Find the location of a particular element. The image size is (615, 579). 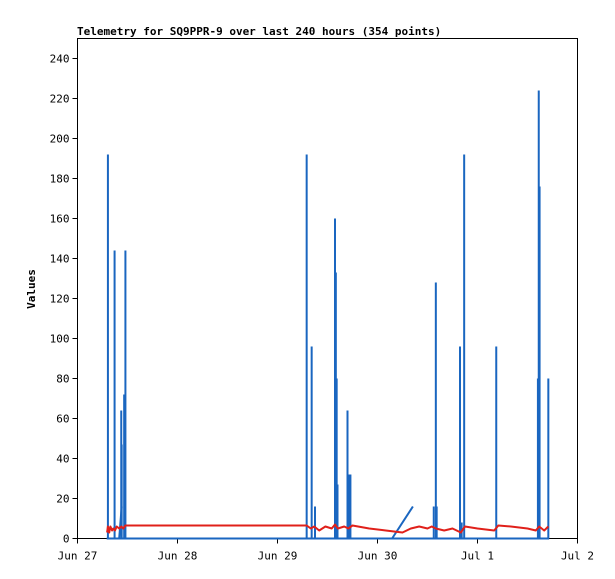

y-tick-label: 60 is located at coordinates (62, 419).